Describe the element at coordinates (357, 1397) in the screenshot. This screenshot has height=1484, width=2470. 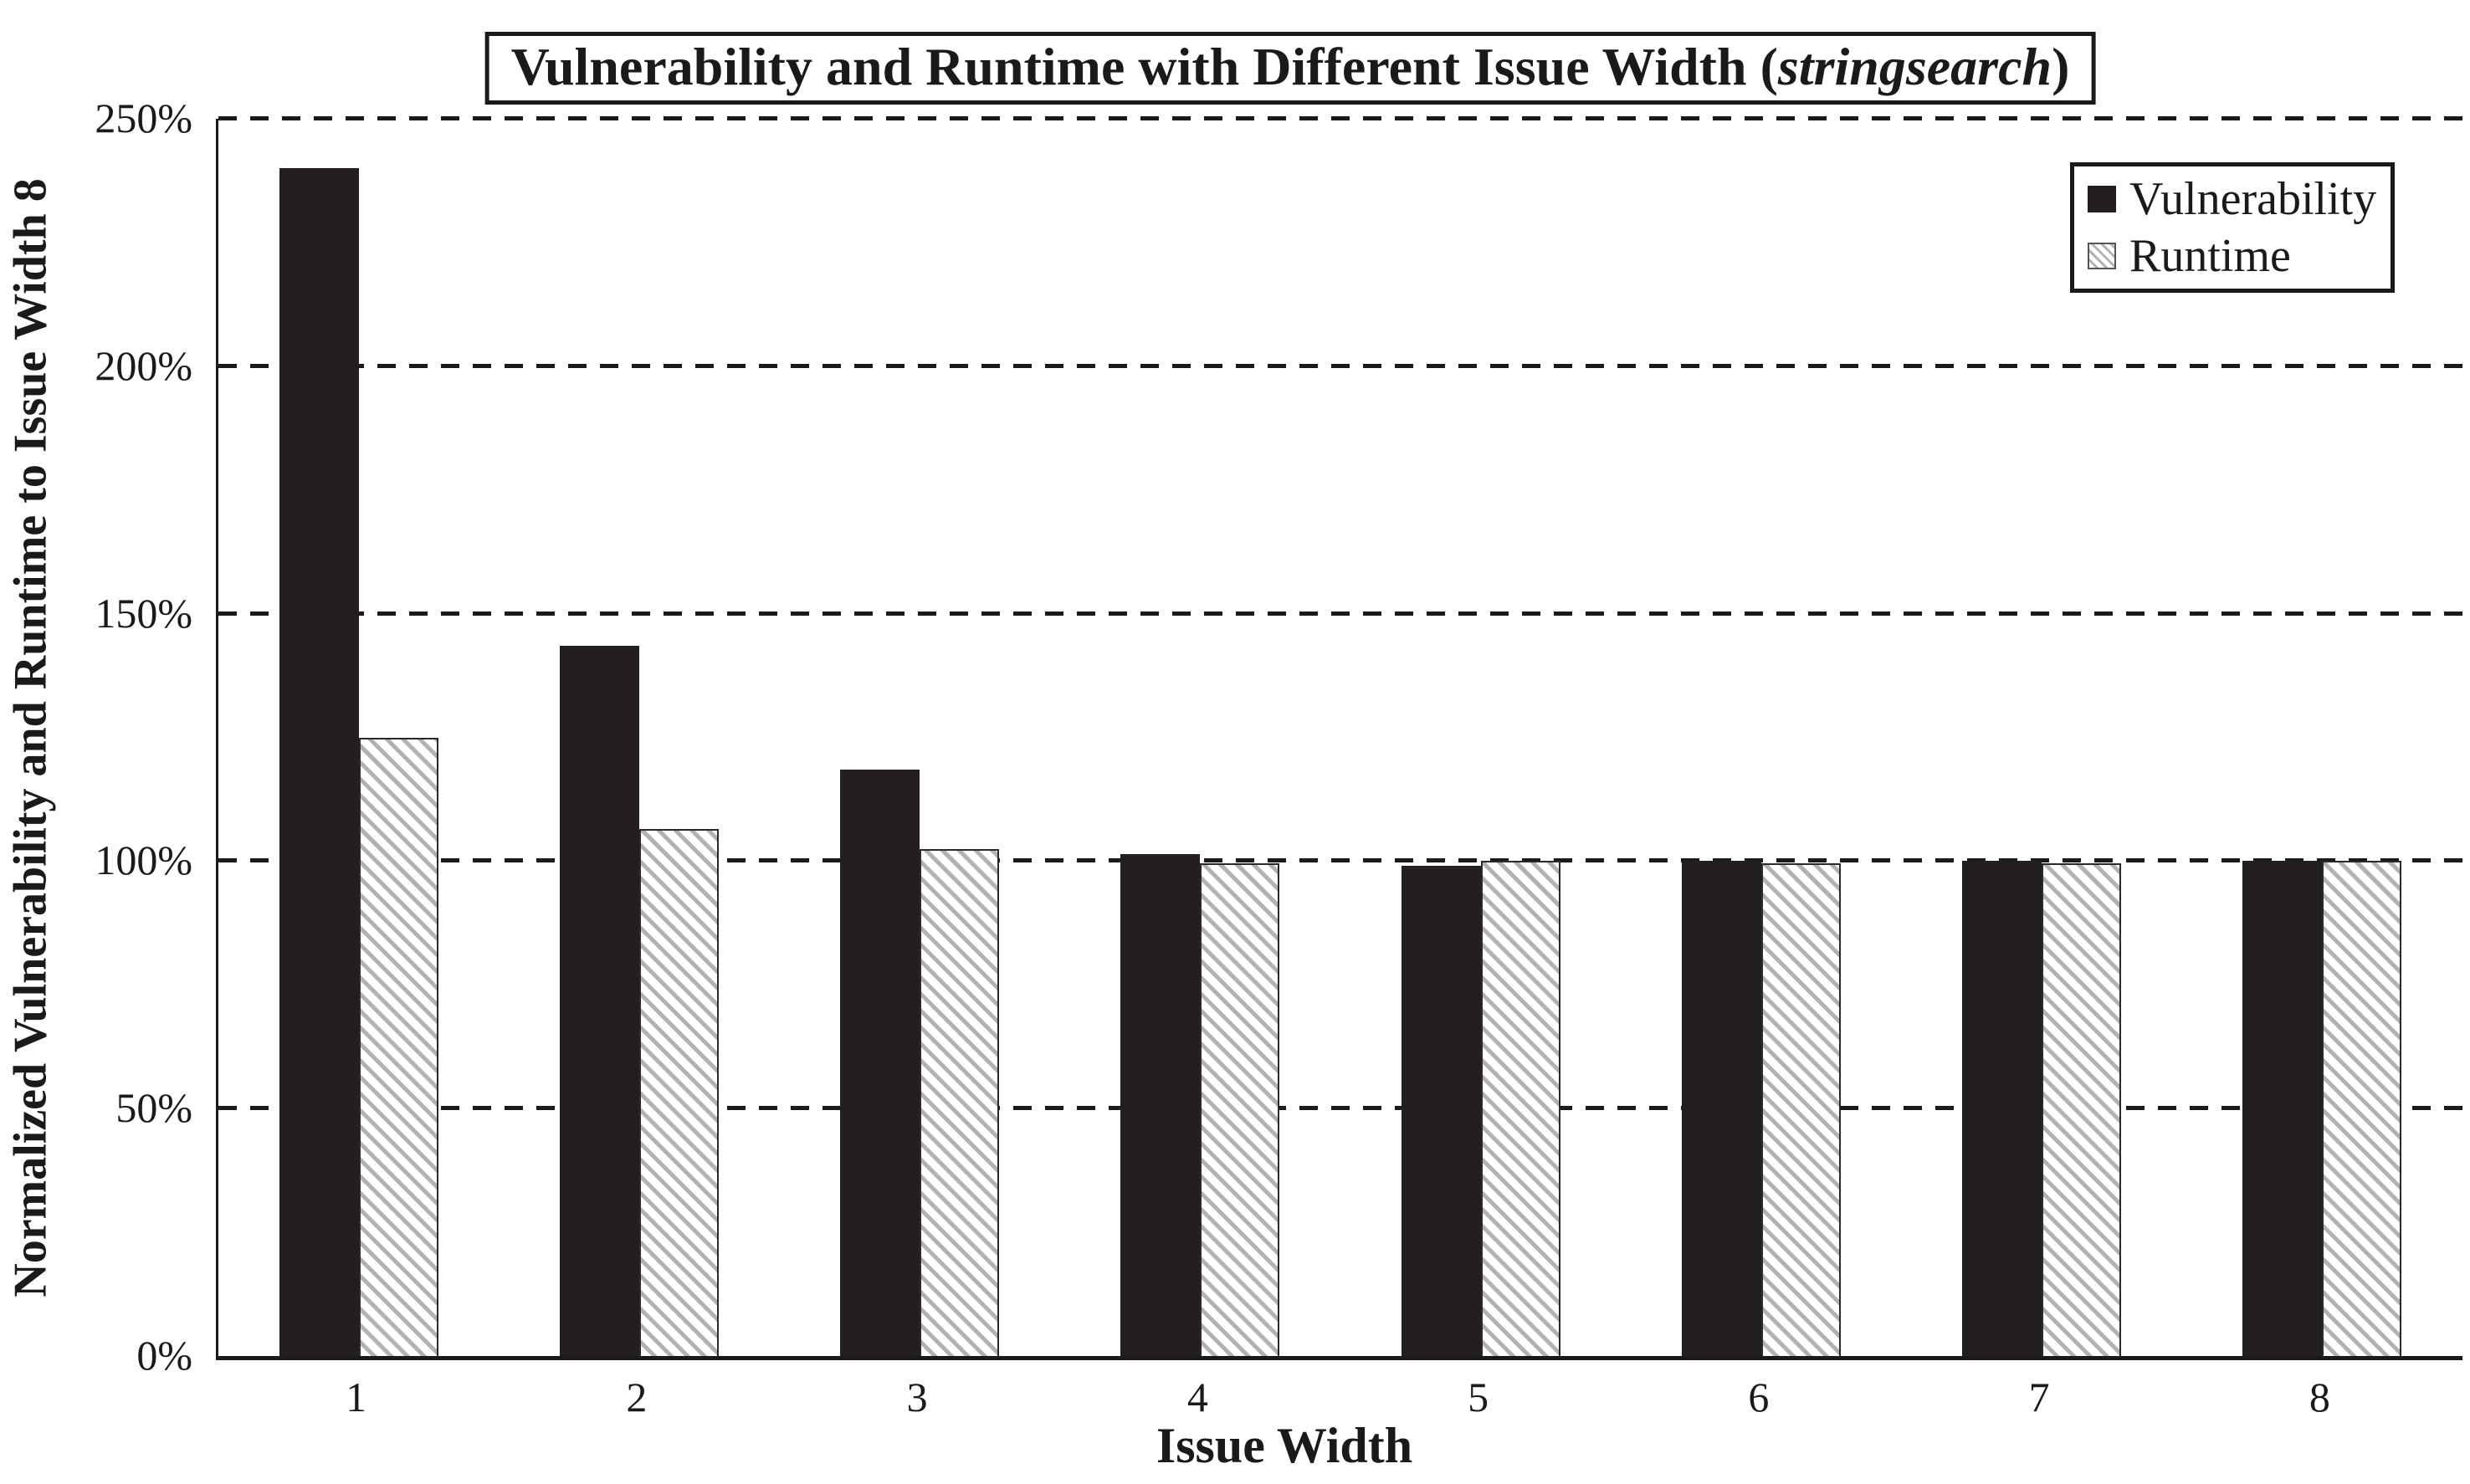
I see `x-tick-label-1: 1` at that location.